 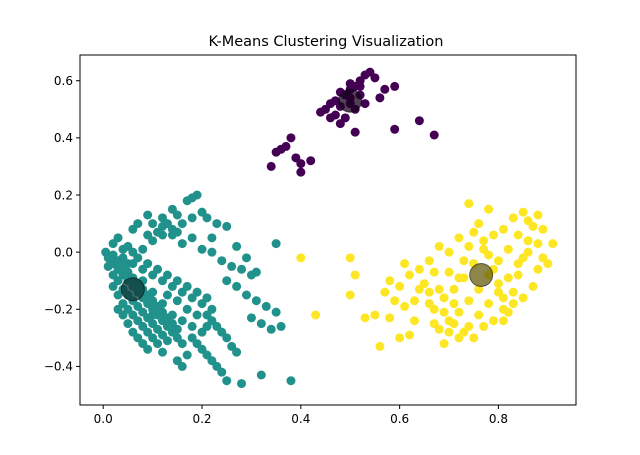 What do you see at coordinates (63, 252) in the screenshot?
I see `y-tick-label: 0.0` at bounding box center [63, 252].